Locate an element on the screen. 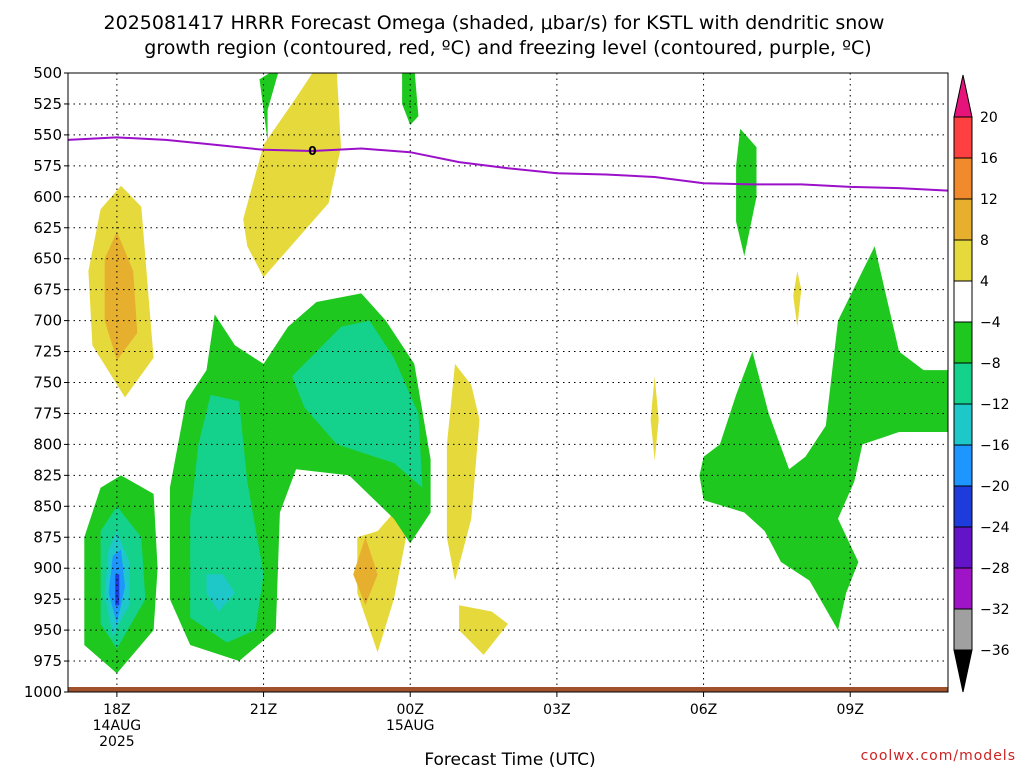 This screenshot has width=1024, height=768. y-tick-label-500: 500 is located at coordinates (47, 73).